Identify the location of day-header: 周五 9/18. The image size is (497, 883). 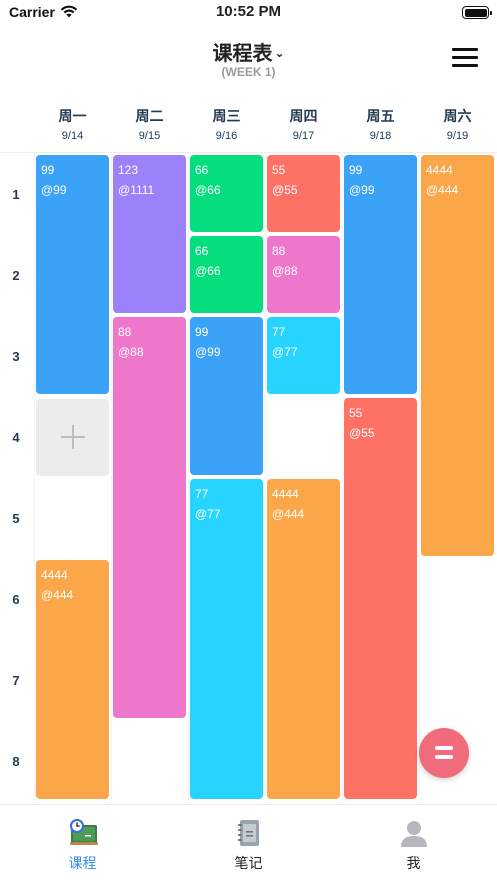
(380, 124).